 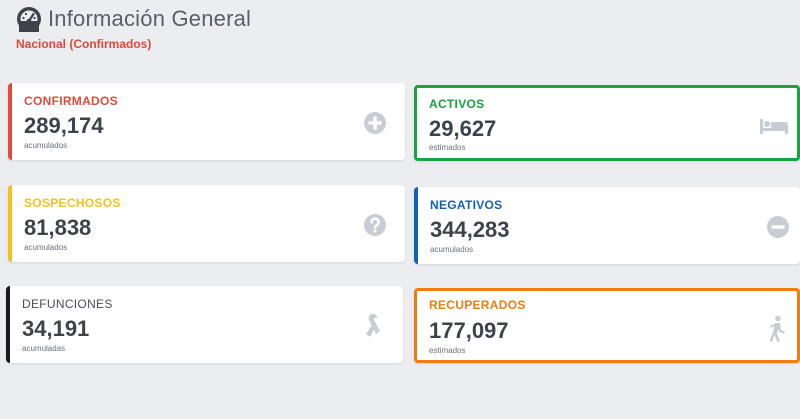 What do you see at coordinates (58, 227) in the screenshot?
I see `card-value: 81,838` at bounding box center [58, 227].